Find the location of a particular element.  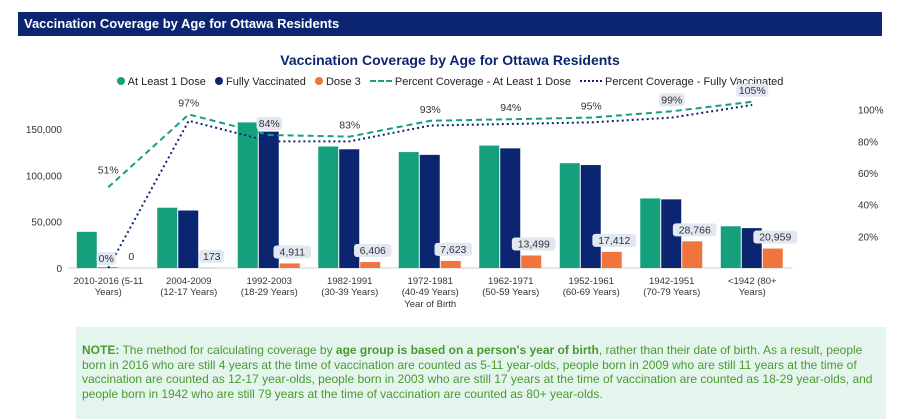

x-axis-tick: (40-49 Years) is located at coordinates (430, 292).